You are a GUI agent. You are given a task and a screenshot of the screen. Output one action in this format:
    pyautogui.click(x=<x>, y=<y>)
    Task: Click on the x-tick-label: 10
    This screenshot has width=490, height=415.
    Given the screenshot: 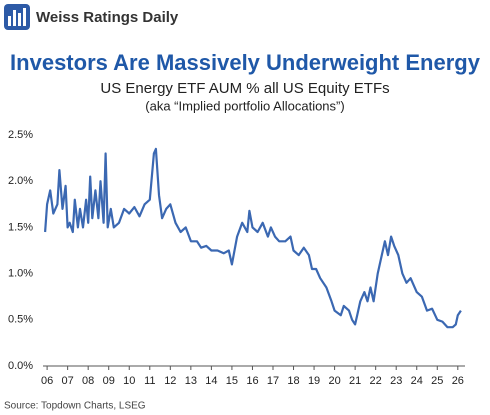 What is the action you would take?
    pyautogui.click(x=129, y=381)
    